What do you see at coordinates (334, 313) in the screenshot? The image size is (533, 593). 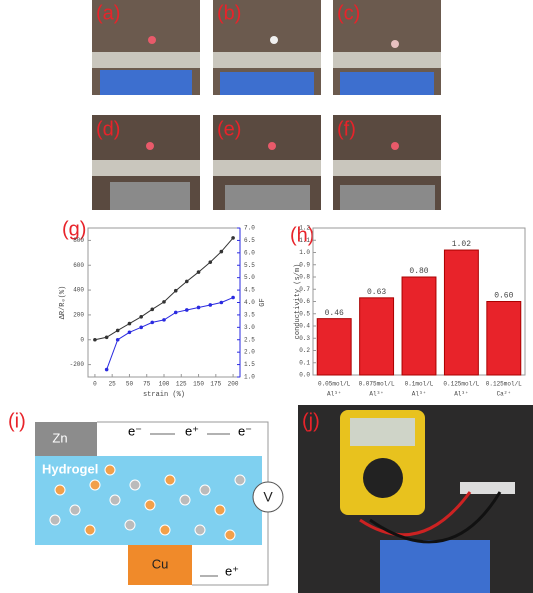 I see `value-label: 0.46` at bounding box center [334, 313].